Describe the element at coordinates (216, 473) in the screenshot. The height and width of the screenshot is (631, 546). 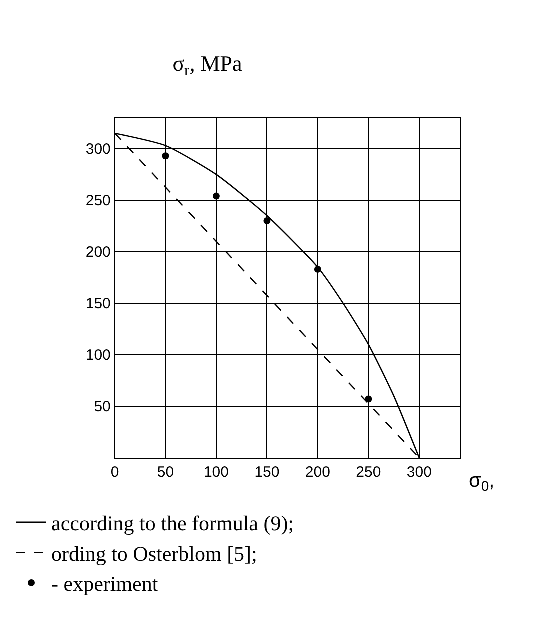
I see `x-tick-label: 100` at that location.